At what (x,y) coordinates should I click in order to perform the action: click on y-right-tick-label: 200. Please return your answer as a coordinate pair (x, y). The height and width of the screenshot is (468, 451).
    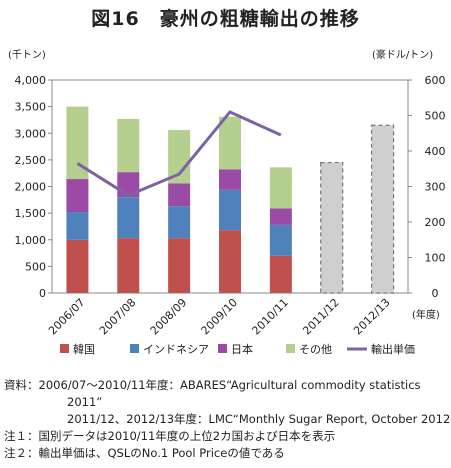
    Looking at the image, I should click on (435, 222).